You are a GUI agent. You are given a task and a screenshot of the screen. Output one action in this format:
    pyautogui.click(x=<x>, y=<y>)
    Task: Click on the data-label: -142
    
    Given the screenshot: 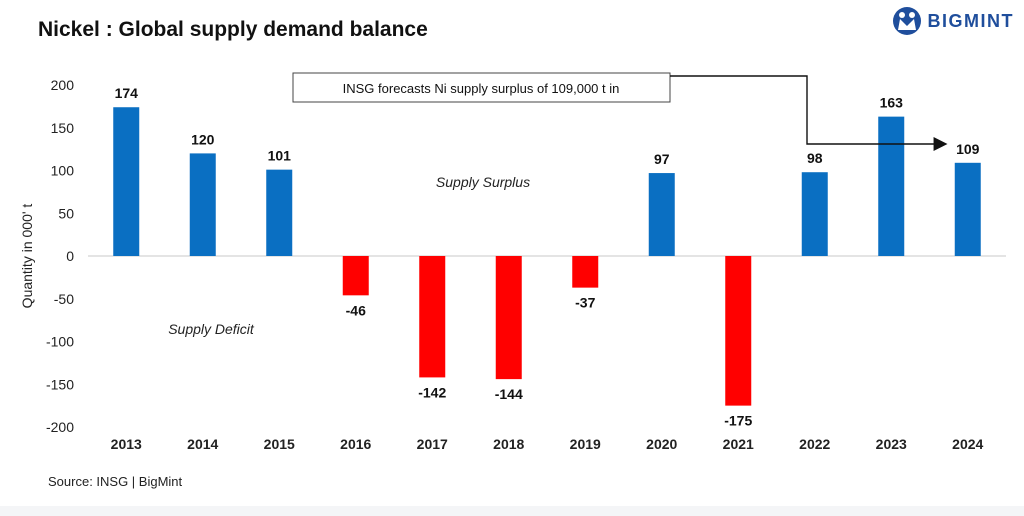 What is the action you would take?
    pyautogui.click(x=432, y=392)
    